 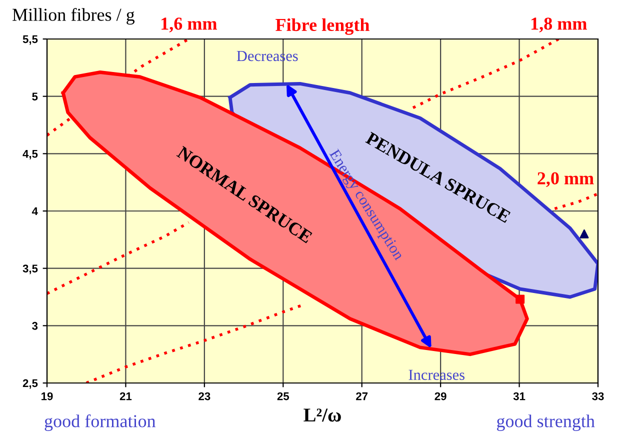 What do you see at coordinates (283, 396) in the screenshot?
I see `x-tick-label: 25` at bounding box center [283, 396].